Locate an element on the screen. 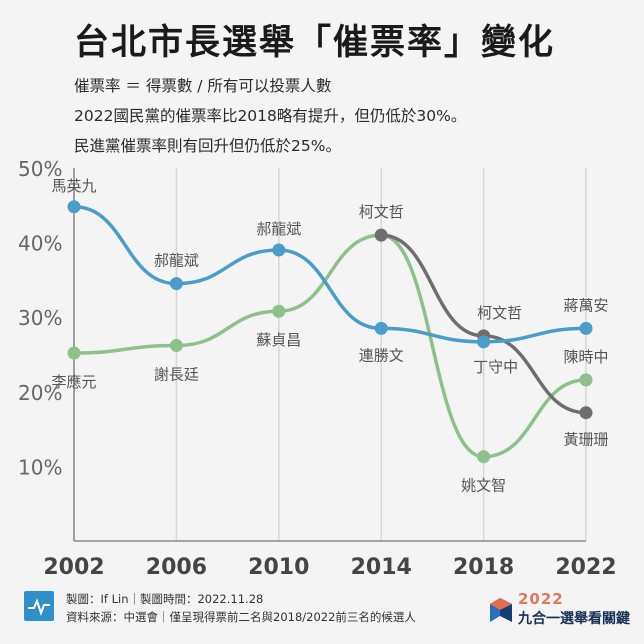 The height and width of the screenshot is (644, 644). note-line-2: 民進黨催票率則有回升但仍低於25%。 is located at coordinates (207, 146).